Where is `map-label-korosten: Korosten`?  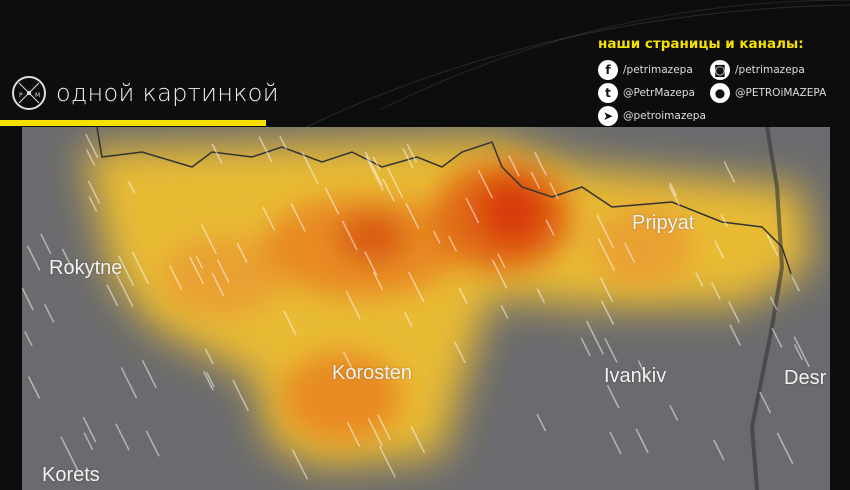
map-label-korosten: Korosten is located at coordinates (372, 373).